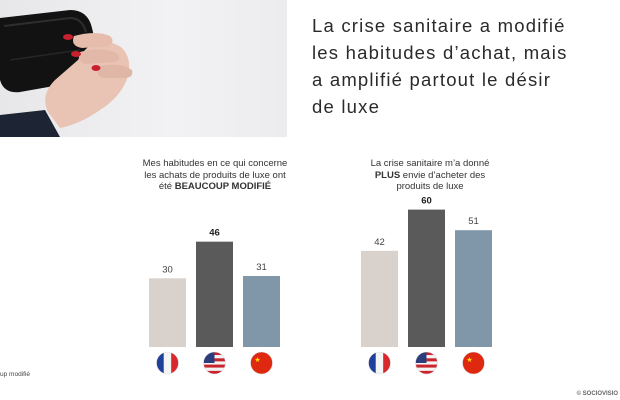 The image size is (620, 400). Describe the element at coordinates (261, 267) in the screenshot. I see `bar-value-label: 31` at that location.